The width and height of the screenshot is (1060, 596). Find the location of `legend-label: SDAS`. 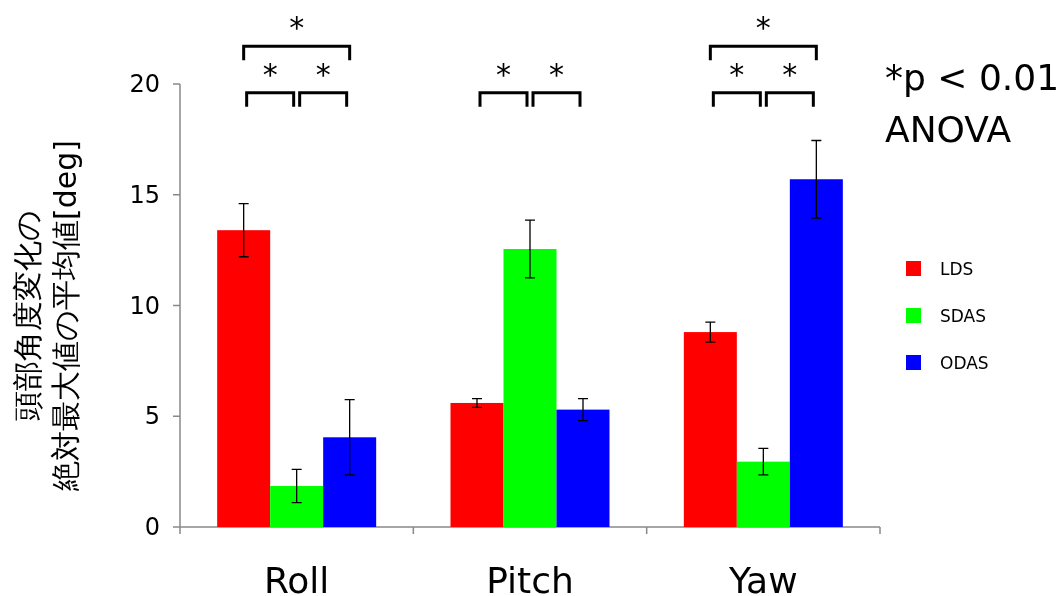

legend-label: SDAS is located at coordinates (963, 316).